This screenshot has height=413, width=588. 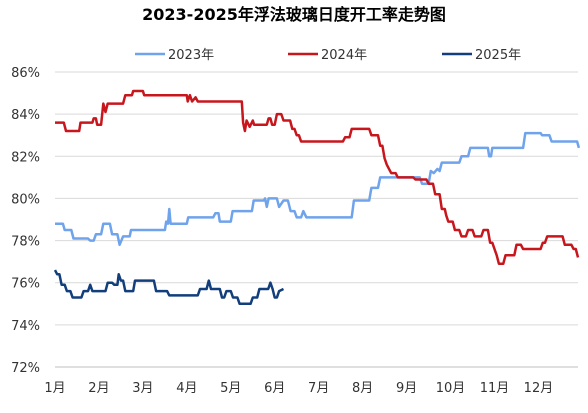 What do you see at coordinates (274, 388) in the screenshot?
I see `x-tick-label: 6月` at bounding box center [274, 388].